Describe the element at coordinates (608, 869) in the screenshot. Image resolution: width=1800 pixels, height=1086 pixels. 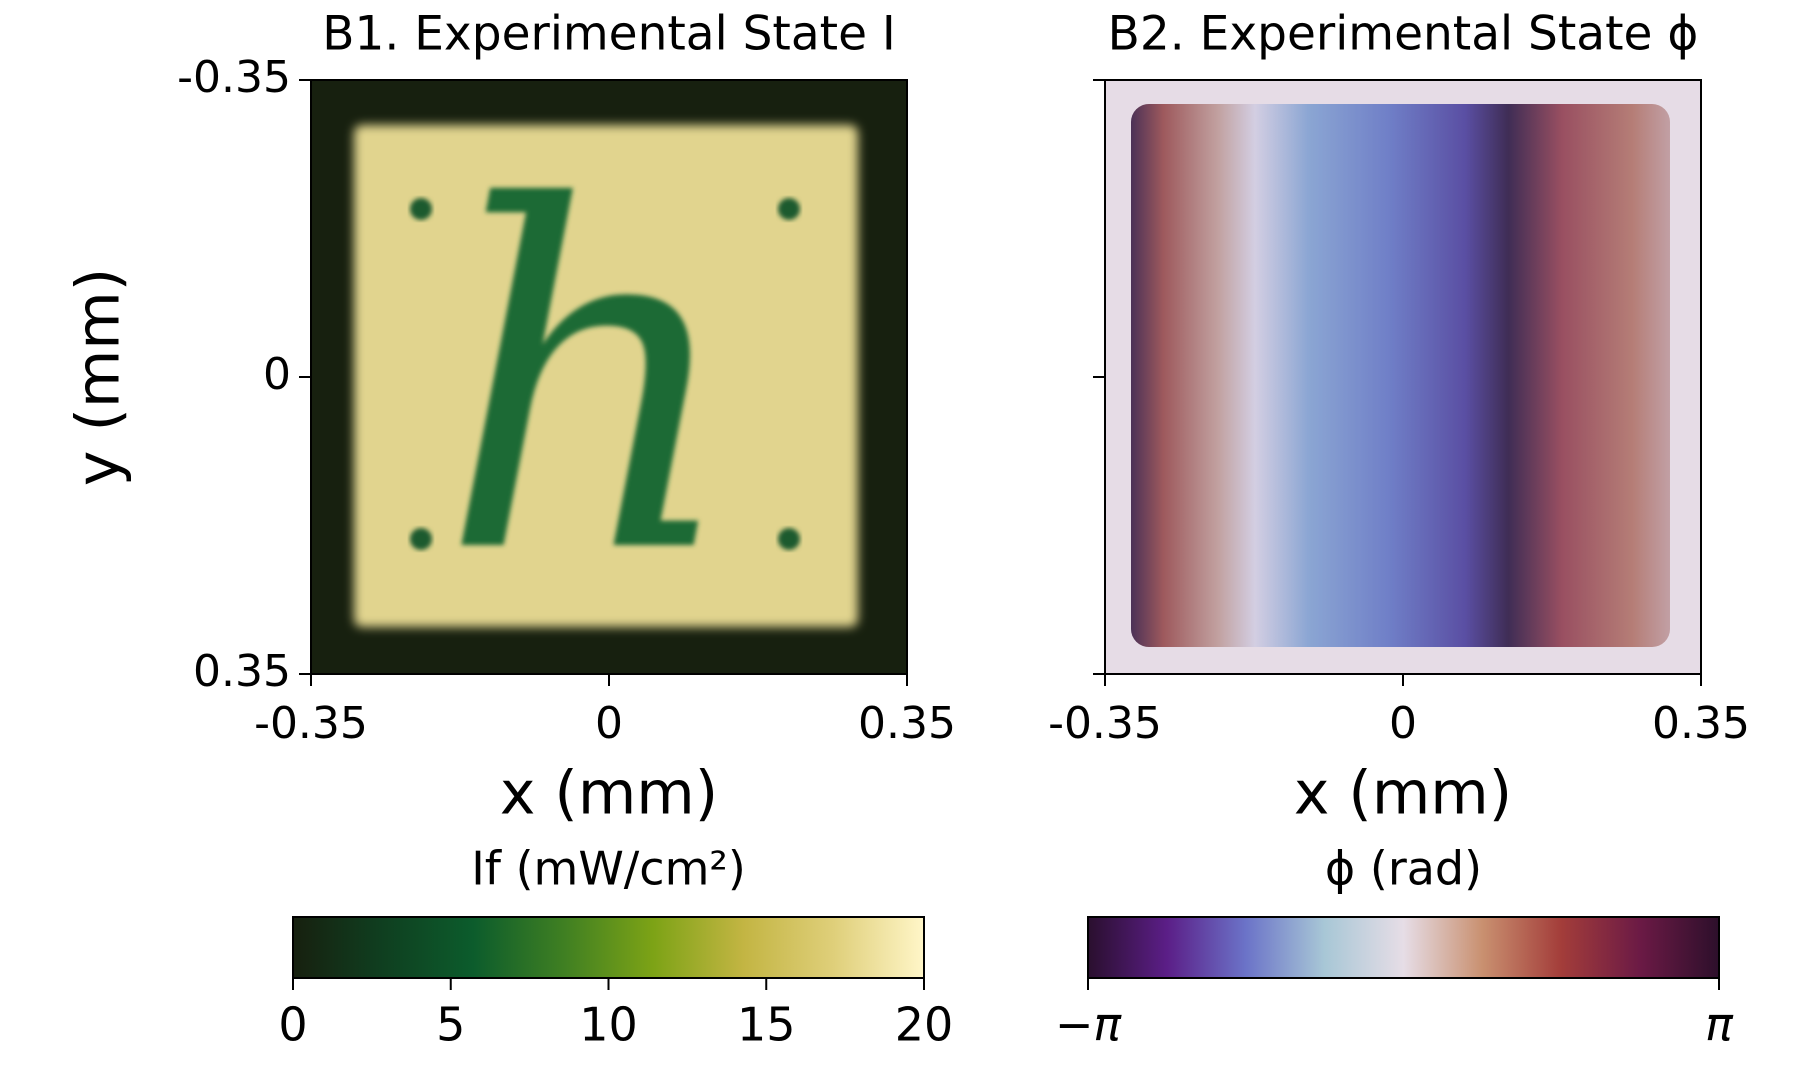
I see `colorbar-label: If (mW/cm²)` at that location.